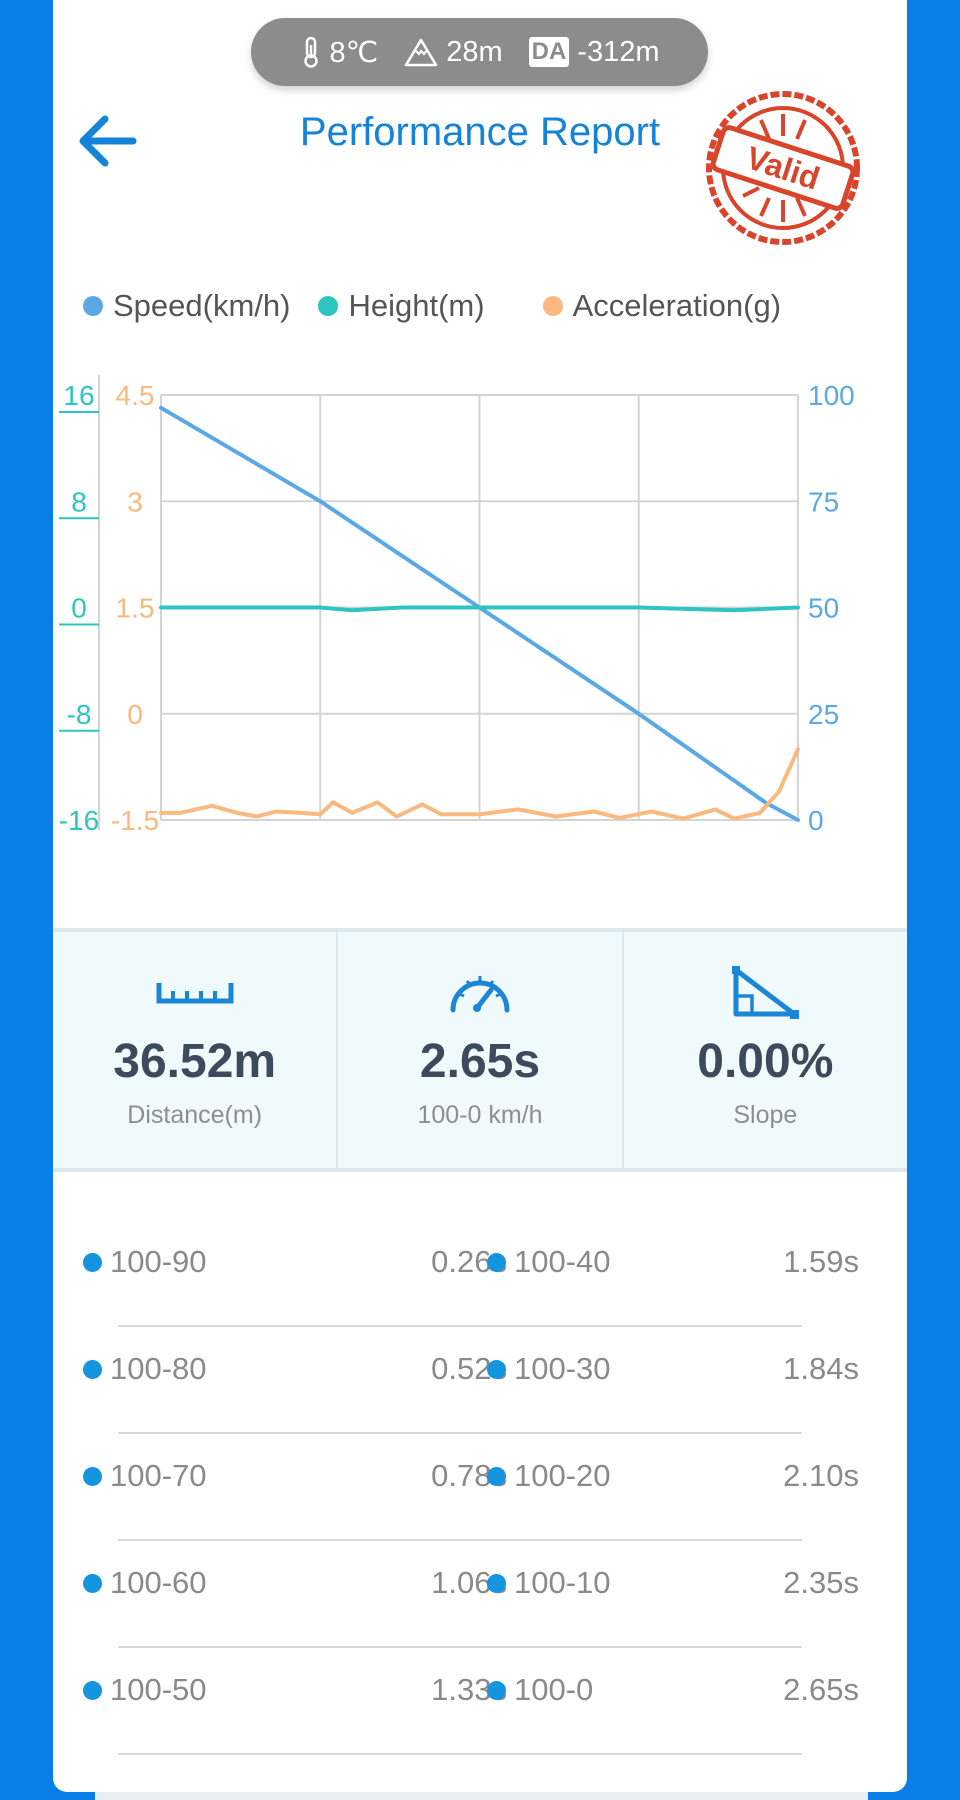 This screenshot has height=1800, width=960. What do you see at coordinates (562, 1261) in the screenshot?
I see `split-right-label: 100-40` at bounding box center [562, 1261].